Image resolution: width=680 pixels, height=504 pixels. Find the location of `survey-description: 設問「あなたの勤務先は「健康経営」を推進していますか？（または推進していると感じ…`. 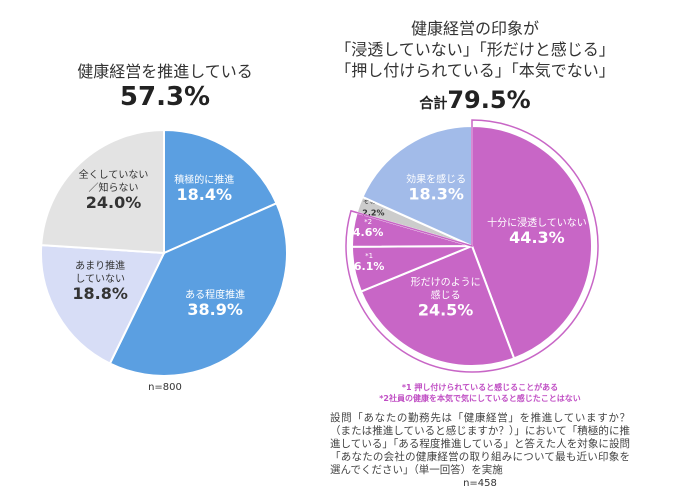

survey-description: 設問「あなたの勤務先は「健康経営」を推進していますか？（または推進していると感じ… is located at coordinates (480, 444).